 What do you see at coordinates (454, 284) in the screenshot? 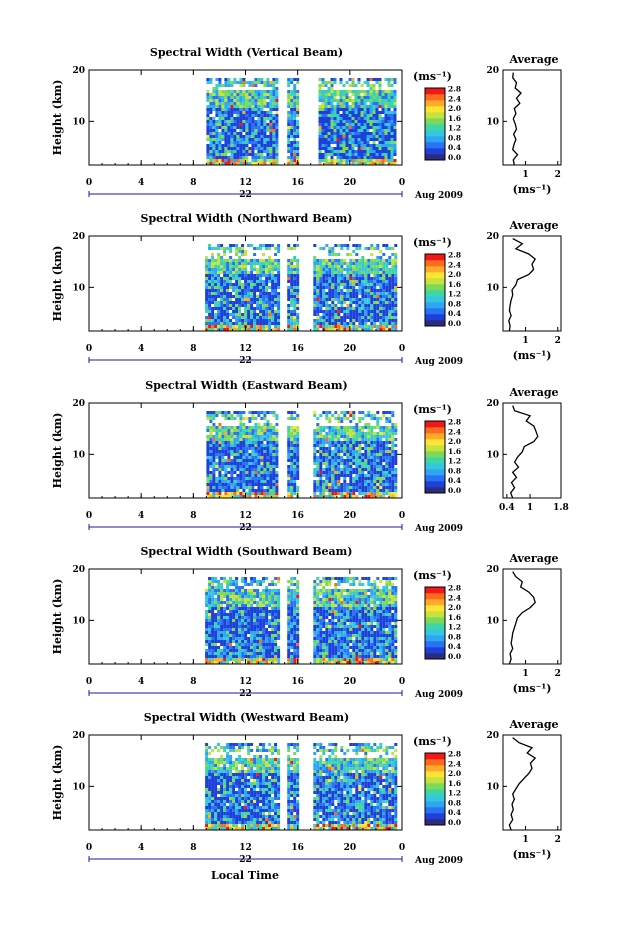
I see `colorbar-tick-label: 1.6` at bounding box center [454, 284].